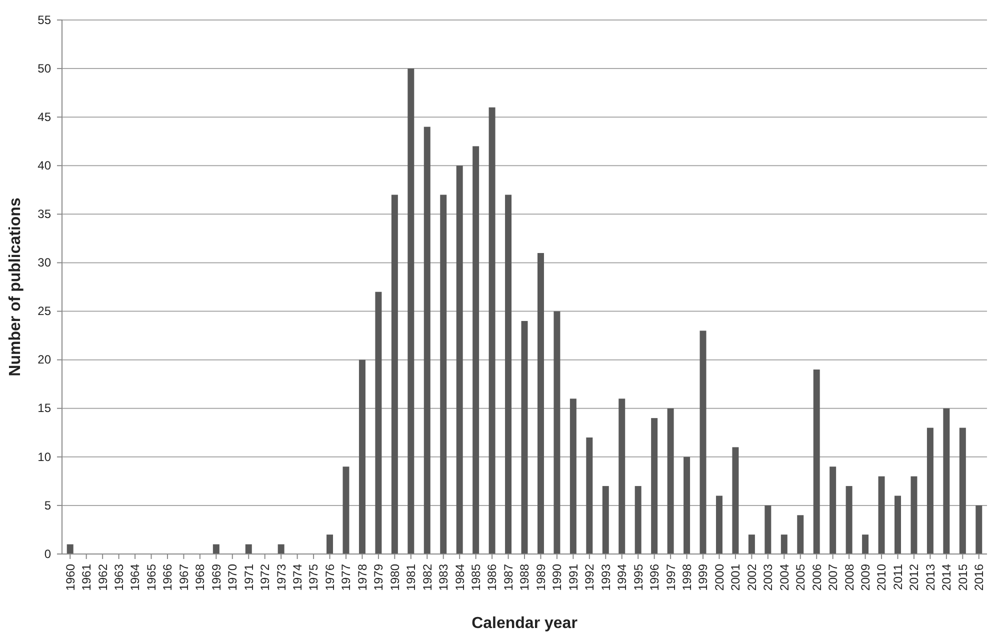  Describe the element at coordinates (45, 263) in the screenshot. I see `y-tick-label: 30` at that location.